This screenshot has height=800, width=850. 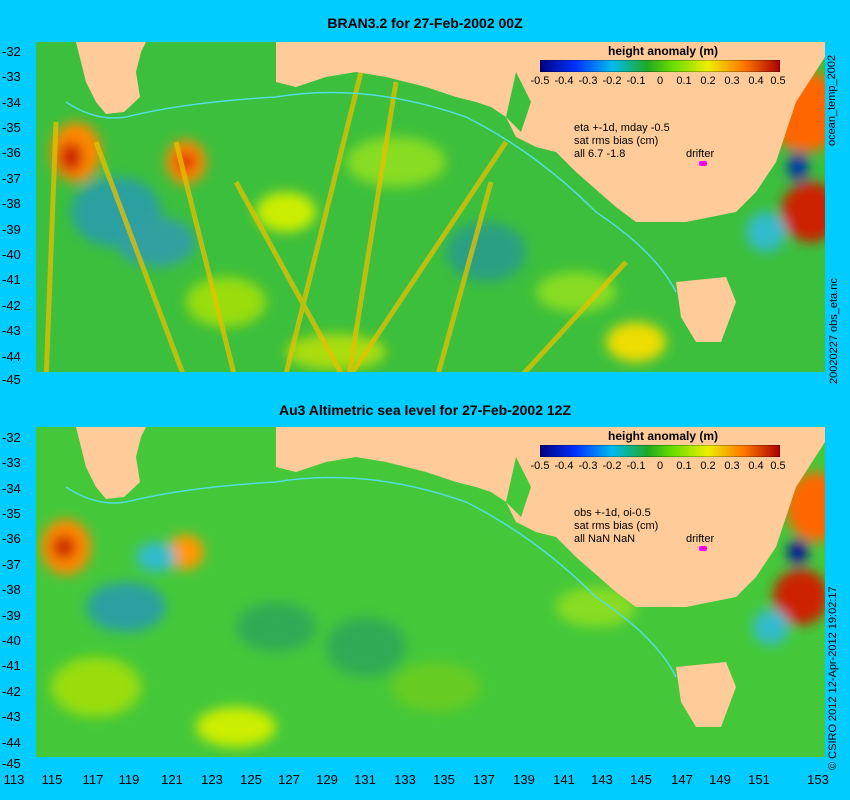 What do you see at coordinates (540, 466) in the screenshot?
I see `legend-tick: -0.5` at bounding box center [540, 466].